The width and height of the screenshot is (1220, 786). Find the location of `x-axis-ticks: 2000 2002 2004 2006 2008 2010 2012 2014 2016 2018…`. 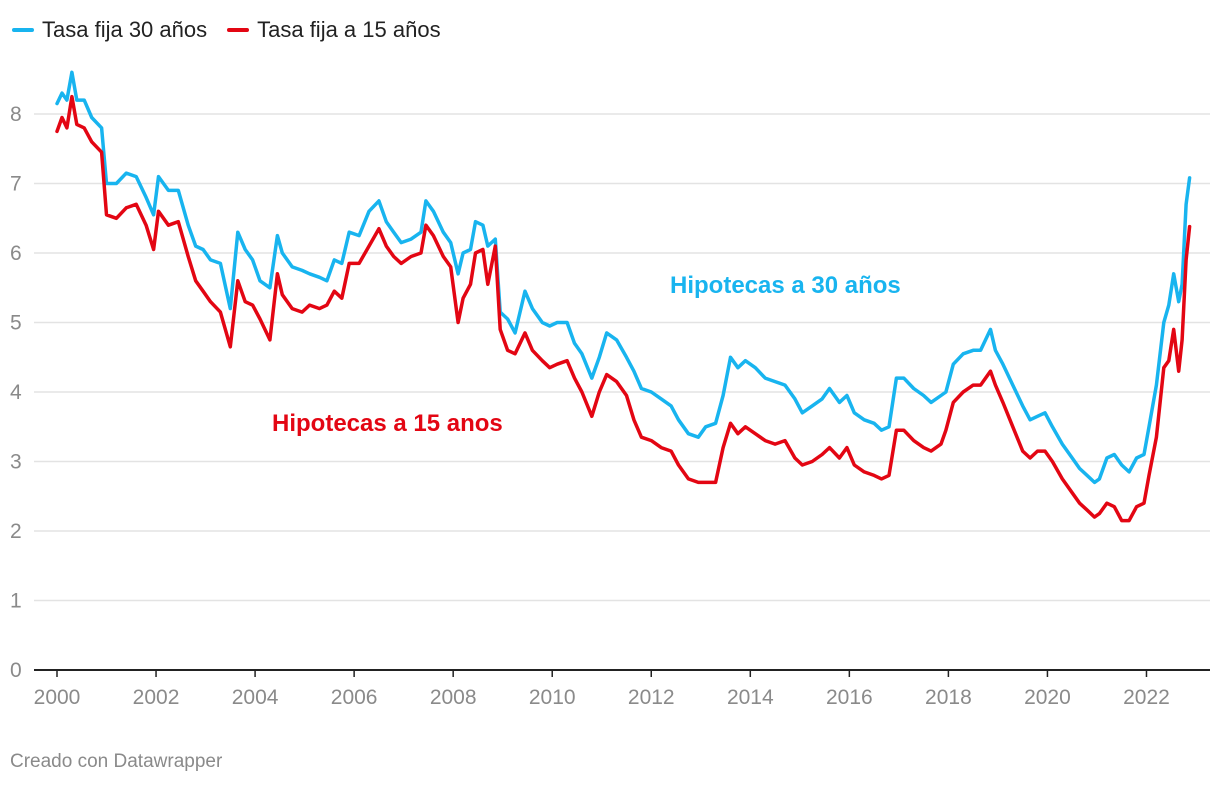

x-axis-ticks: 2000 2002 2004 2006 2008 2010 2012 2014 2016 2018… is located at coordinates (602, 689).